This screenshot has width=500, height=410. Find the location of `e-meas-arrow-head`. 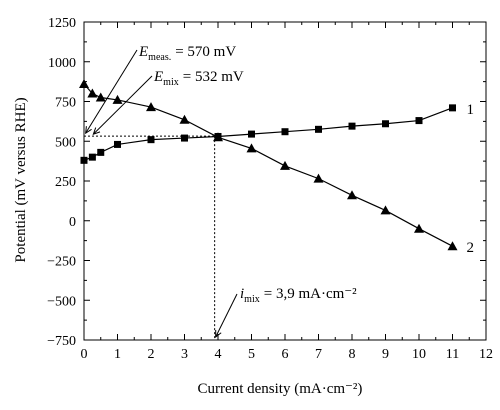

e-meas-arrow-head is located at coordinates (88, 130).